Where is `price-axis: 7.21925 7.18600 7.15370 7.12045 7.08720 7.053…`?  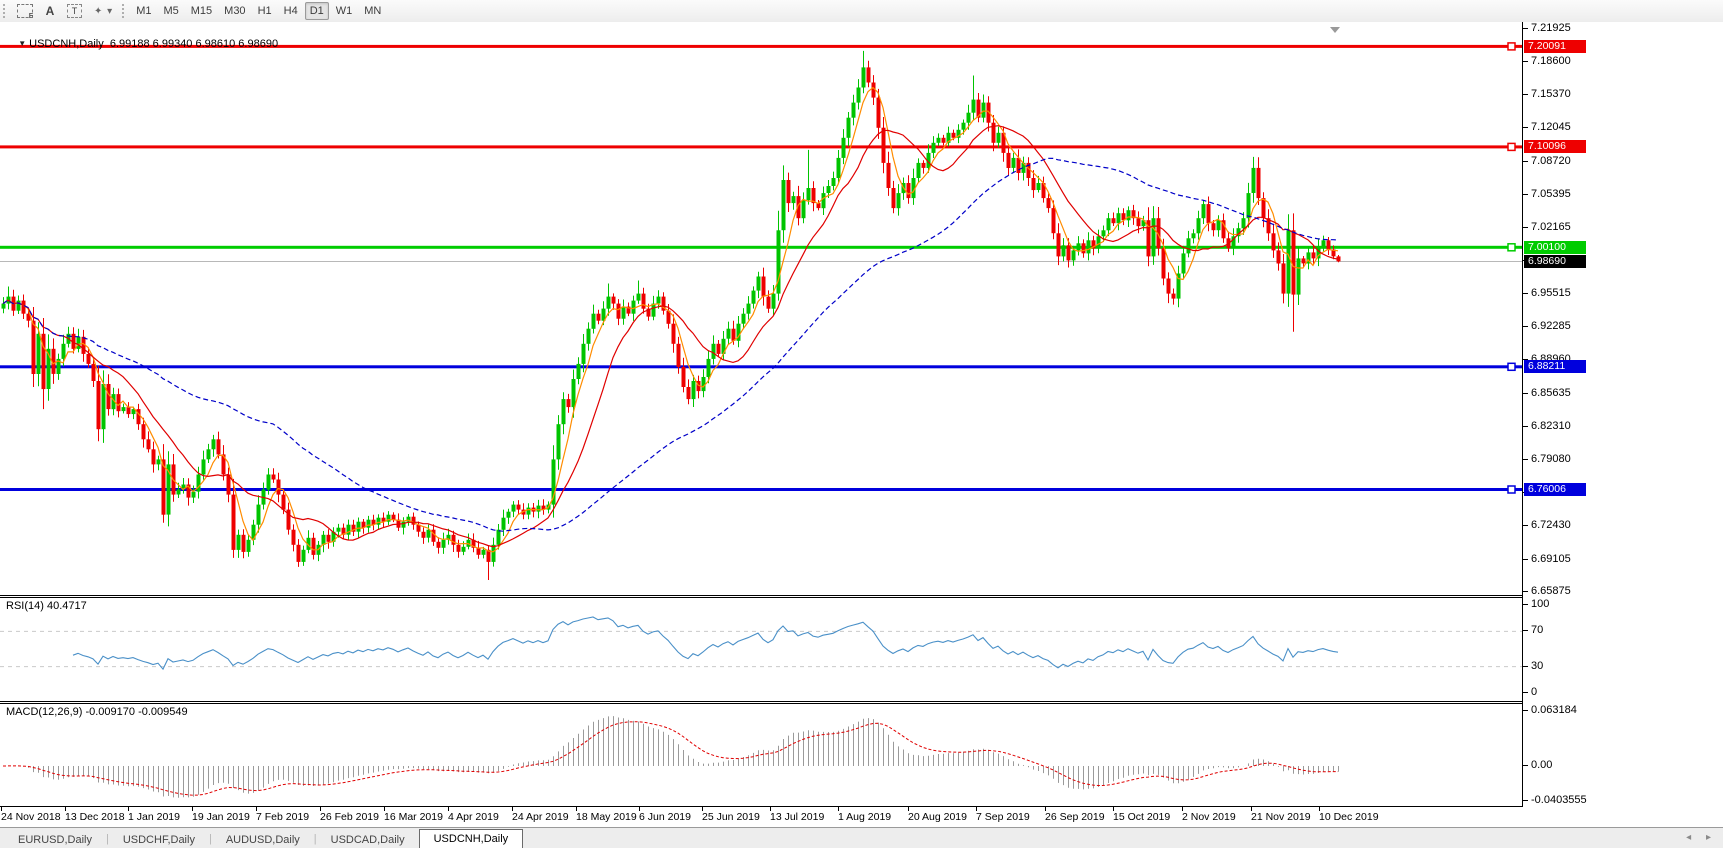 price-axis: 7.21925 7.18600 7.15370 7.12045 7.08720 7.053… is located at coordinates (1622, 414).